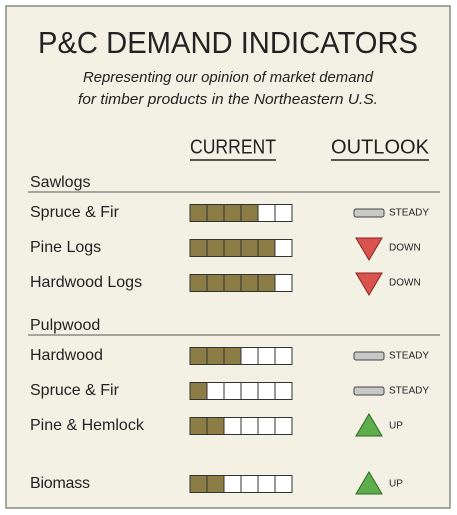  Describe the element at coordinates (65, 325) in the screenshot. I see `section-title: Pulpwood` at that location.